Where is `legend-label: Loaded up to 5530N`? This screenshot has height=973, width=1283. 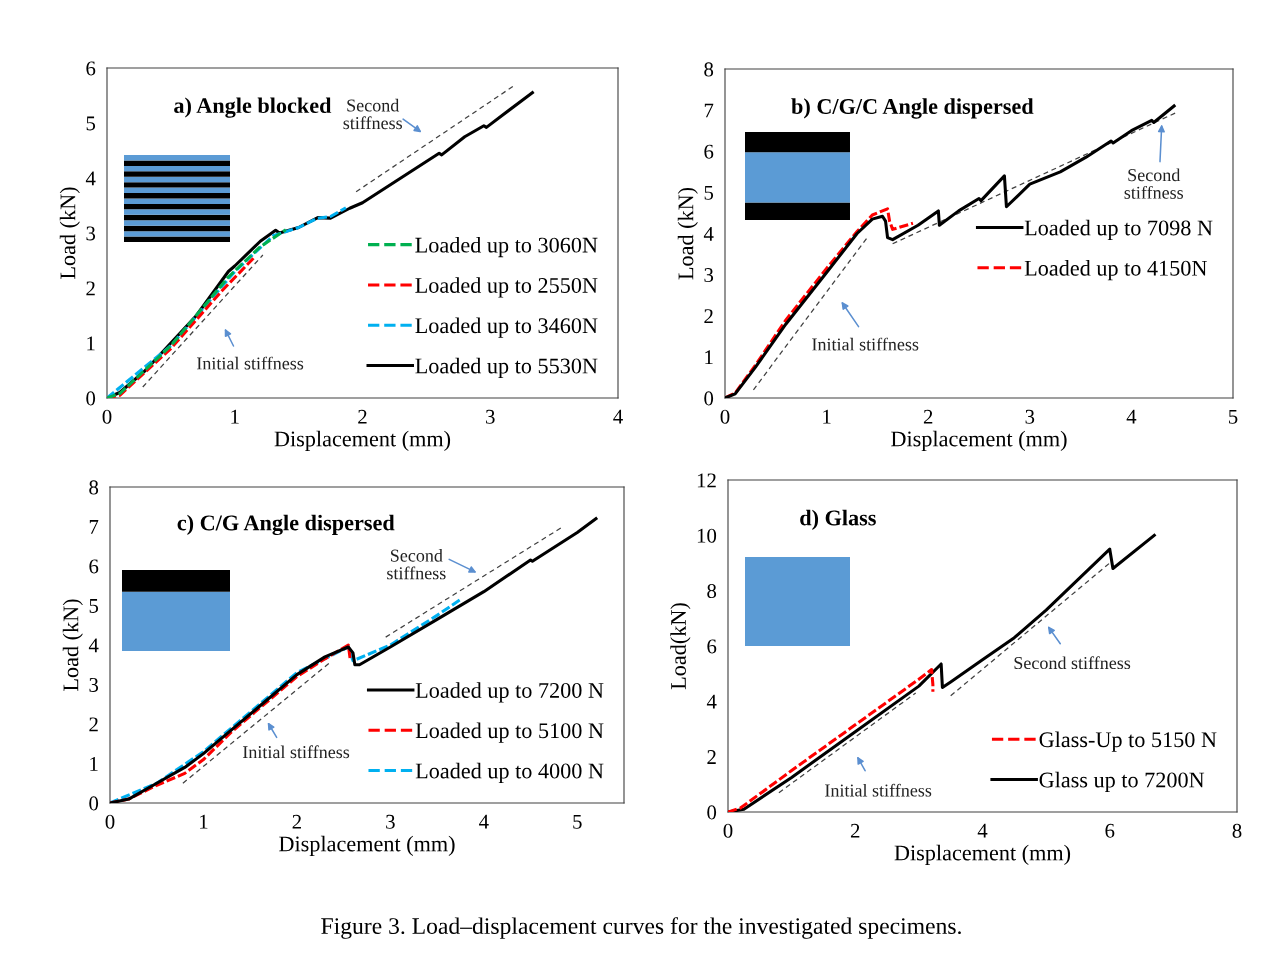 legend-label: Loaded up to 5530N is located at coordinates (506, 367).